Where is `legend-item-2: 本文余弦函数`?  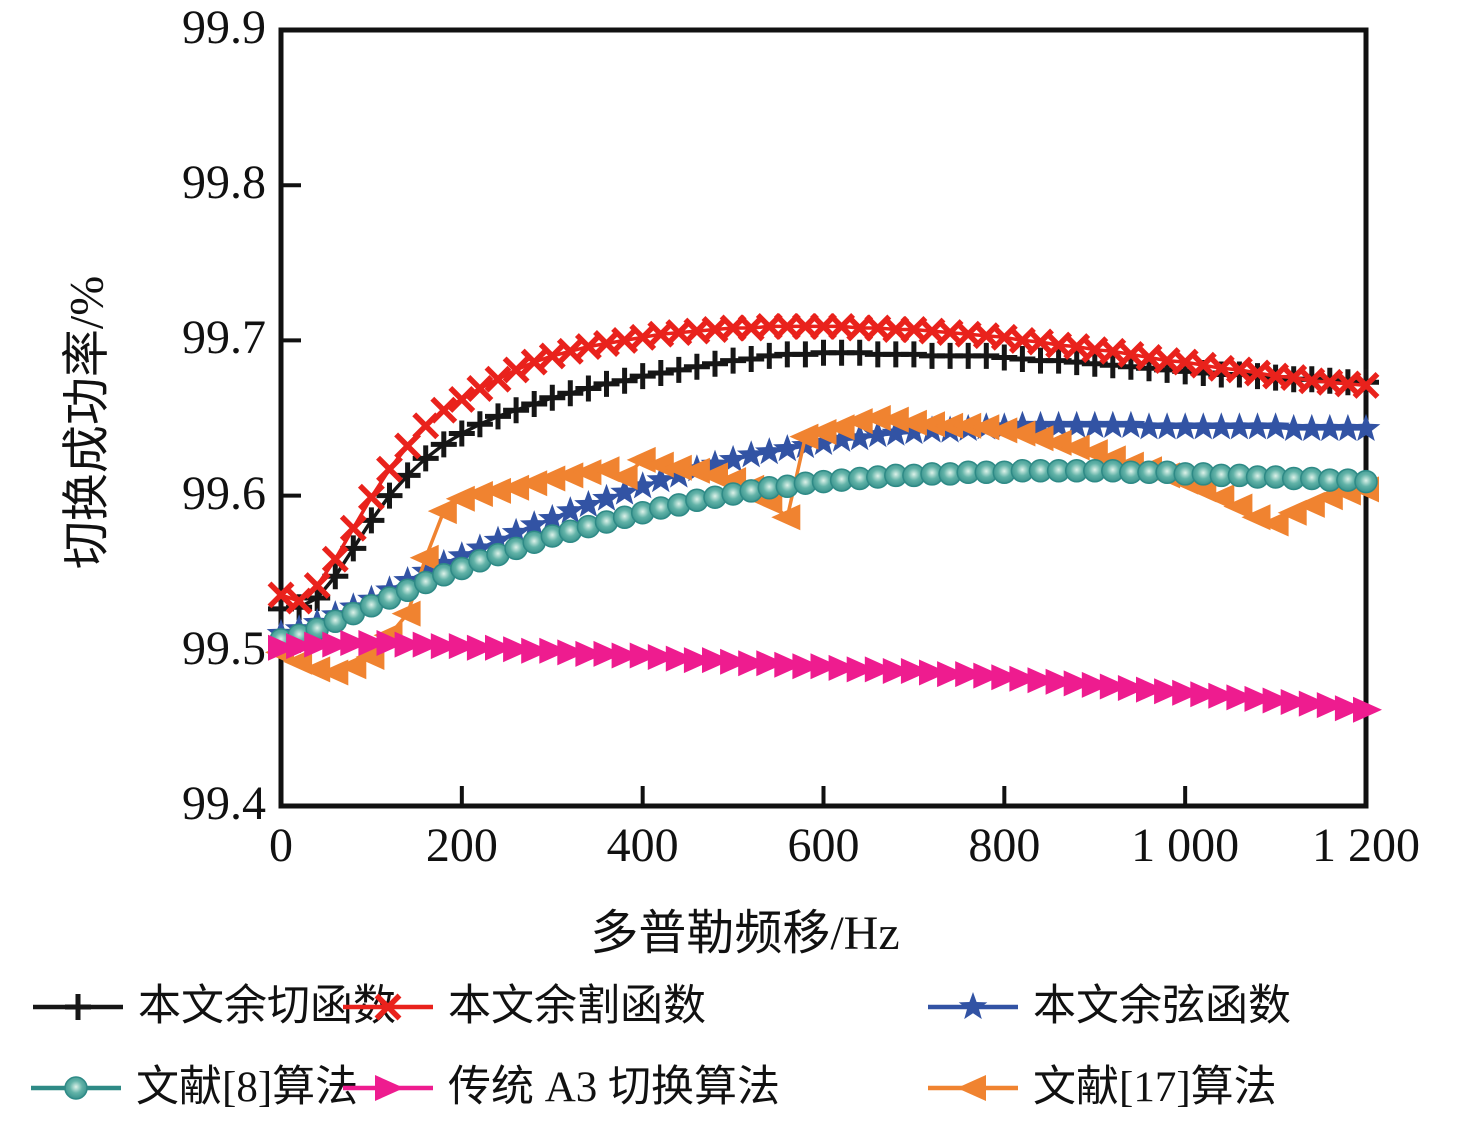
legend-item-2: 本文余弦函数 is located at coordinates (1108, 1007).